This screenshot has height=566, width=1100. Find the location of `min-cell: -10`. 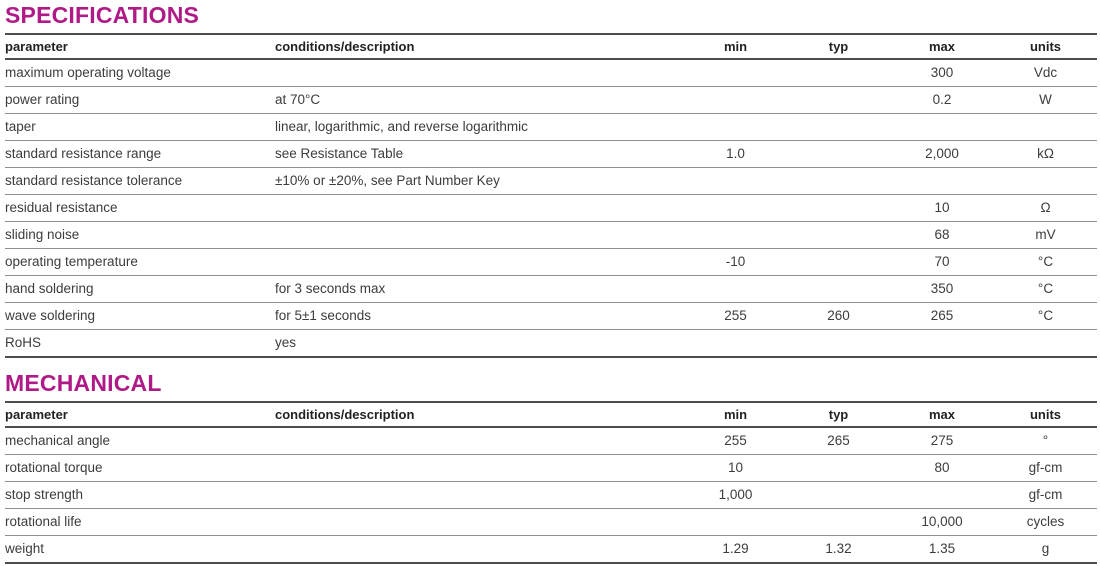

min-cell: -10 is located at coordinates (735, 262).